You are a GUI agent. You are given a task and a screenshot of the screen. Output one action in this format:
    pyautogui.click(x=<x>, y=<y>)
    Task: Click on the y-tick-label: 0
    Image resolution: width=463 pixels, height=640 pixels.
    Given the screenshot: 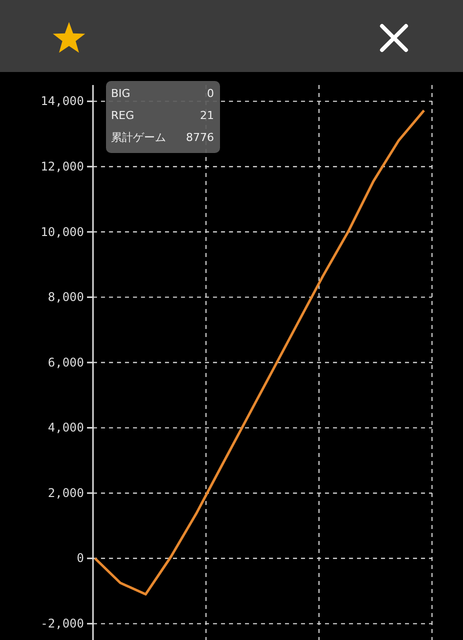 What is the action you would take?
    pyautogui.click(x=80, y=558)
    